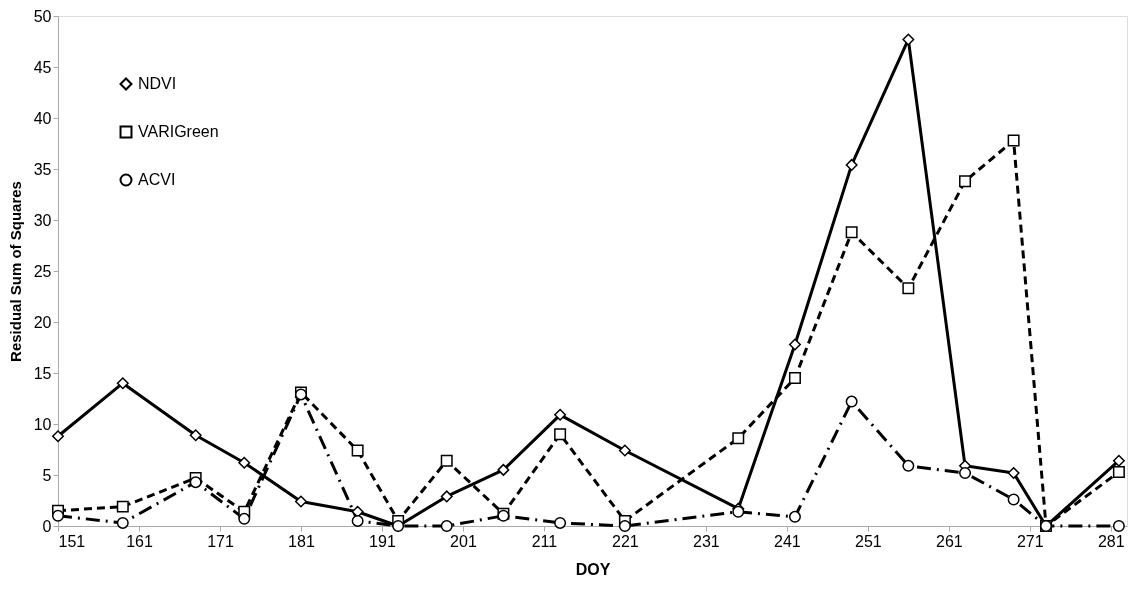 This screenshot has width=1142, height=592. Describe the element at coordinates (787, 541) in the screenshot. I see `x-tick-label: 241` at that location.